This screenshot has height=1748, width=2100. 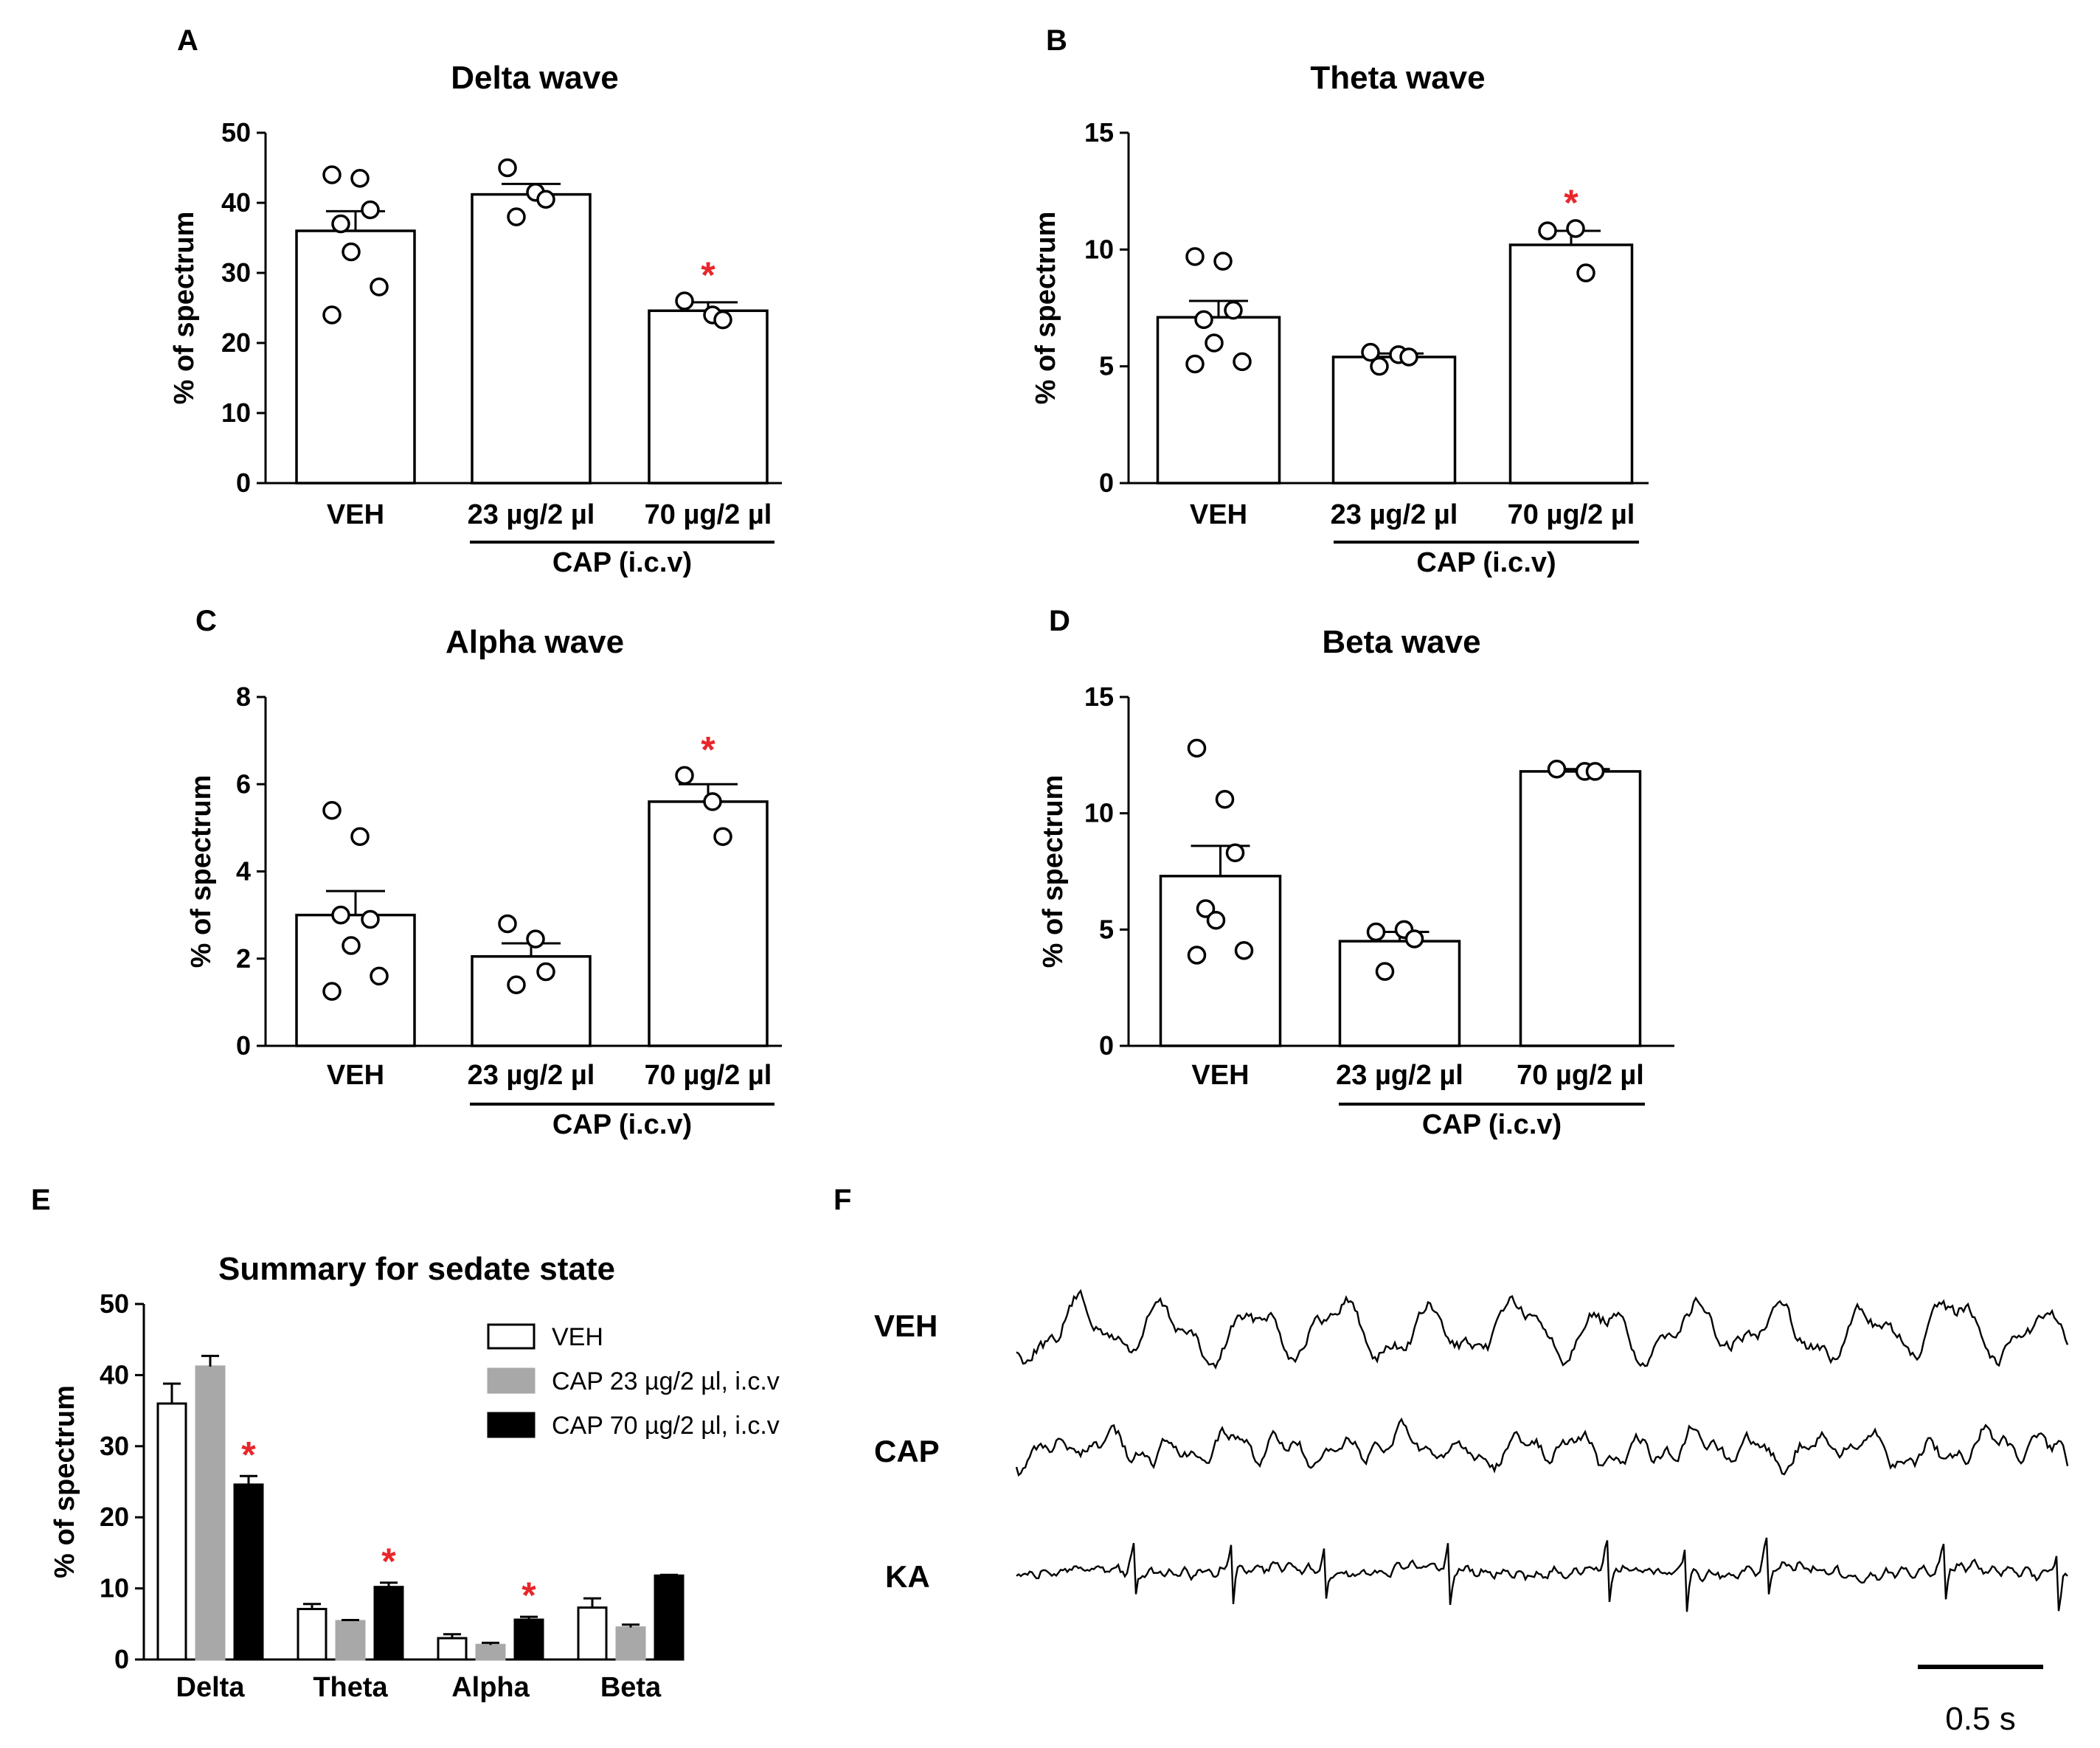 I want to click on b-y-tick-label: 15, so click(x=1099, y=132).